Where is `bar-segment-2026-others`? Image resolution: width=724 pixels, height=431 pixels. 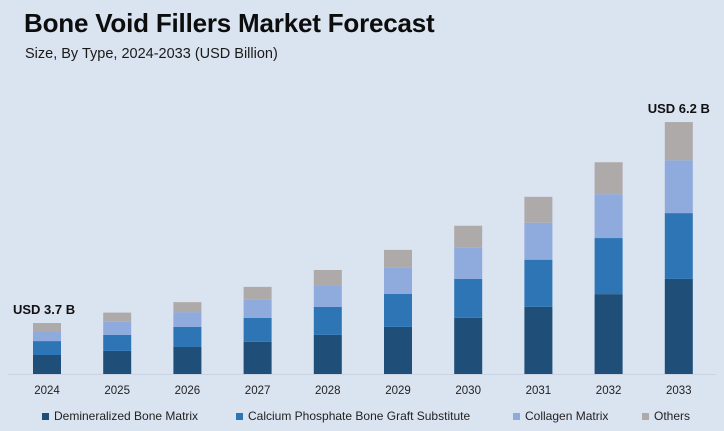
bar-segment-2026-others is located at coordinates (187, 307).